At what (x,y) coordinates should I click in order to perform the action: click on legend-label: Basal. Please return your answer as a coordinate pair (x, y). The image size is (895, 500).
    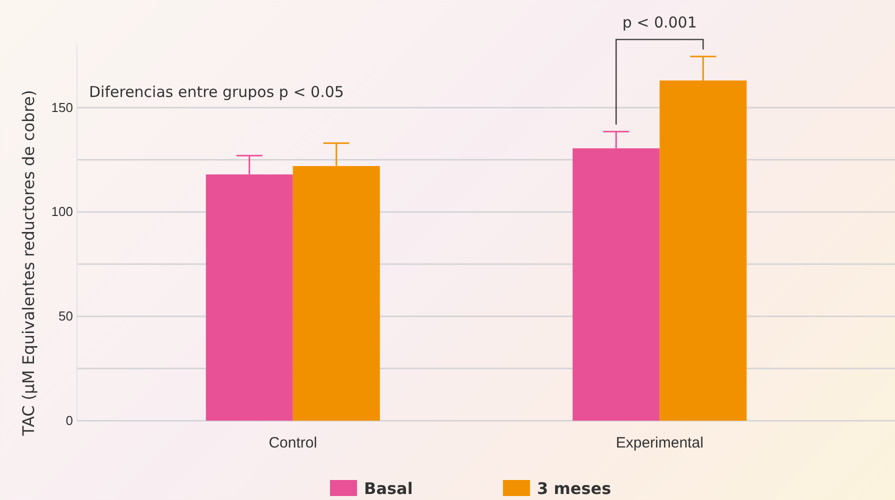
    Looking at the image, I should click on (388, 488).